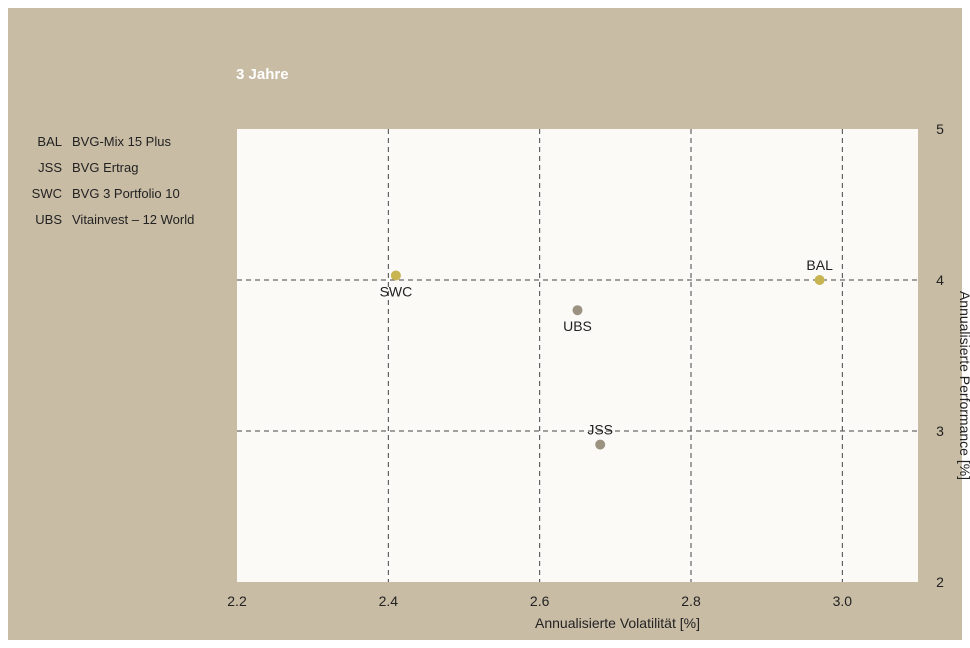 The width and height of the screenshot is (970, 648). What do you see at coordinates (395, 275) in the screenshot?
I see `point-swc` at bounding box center [395, 275].